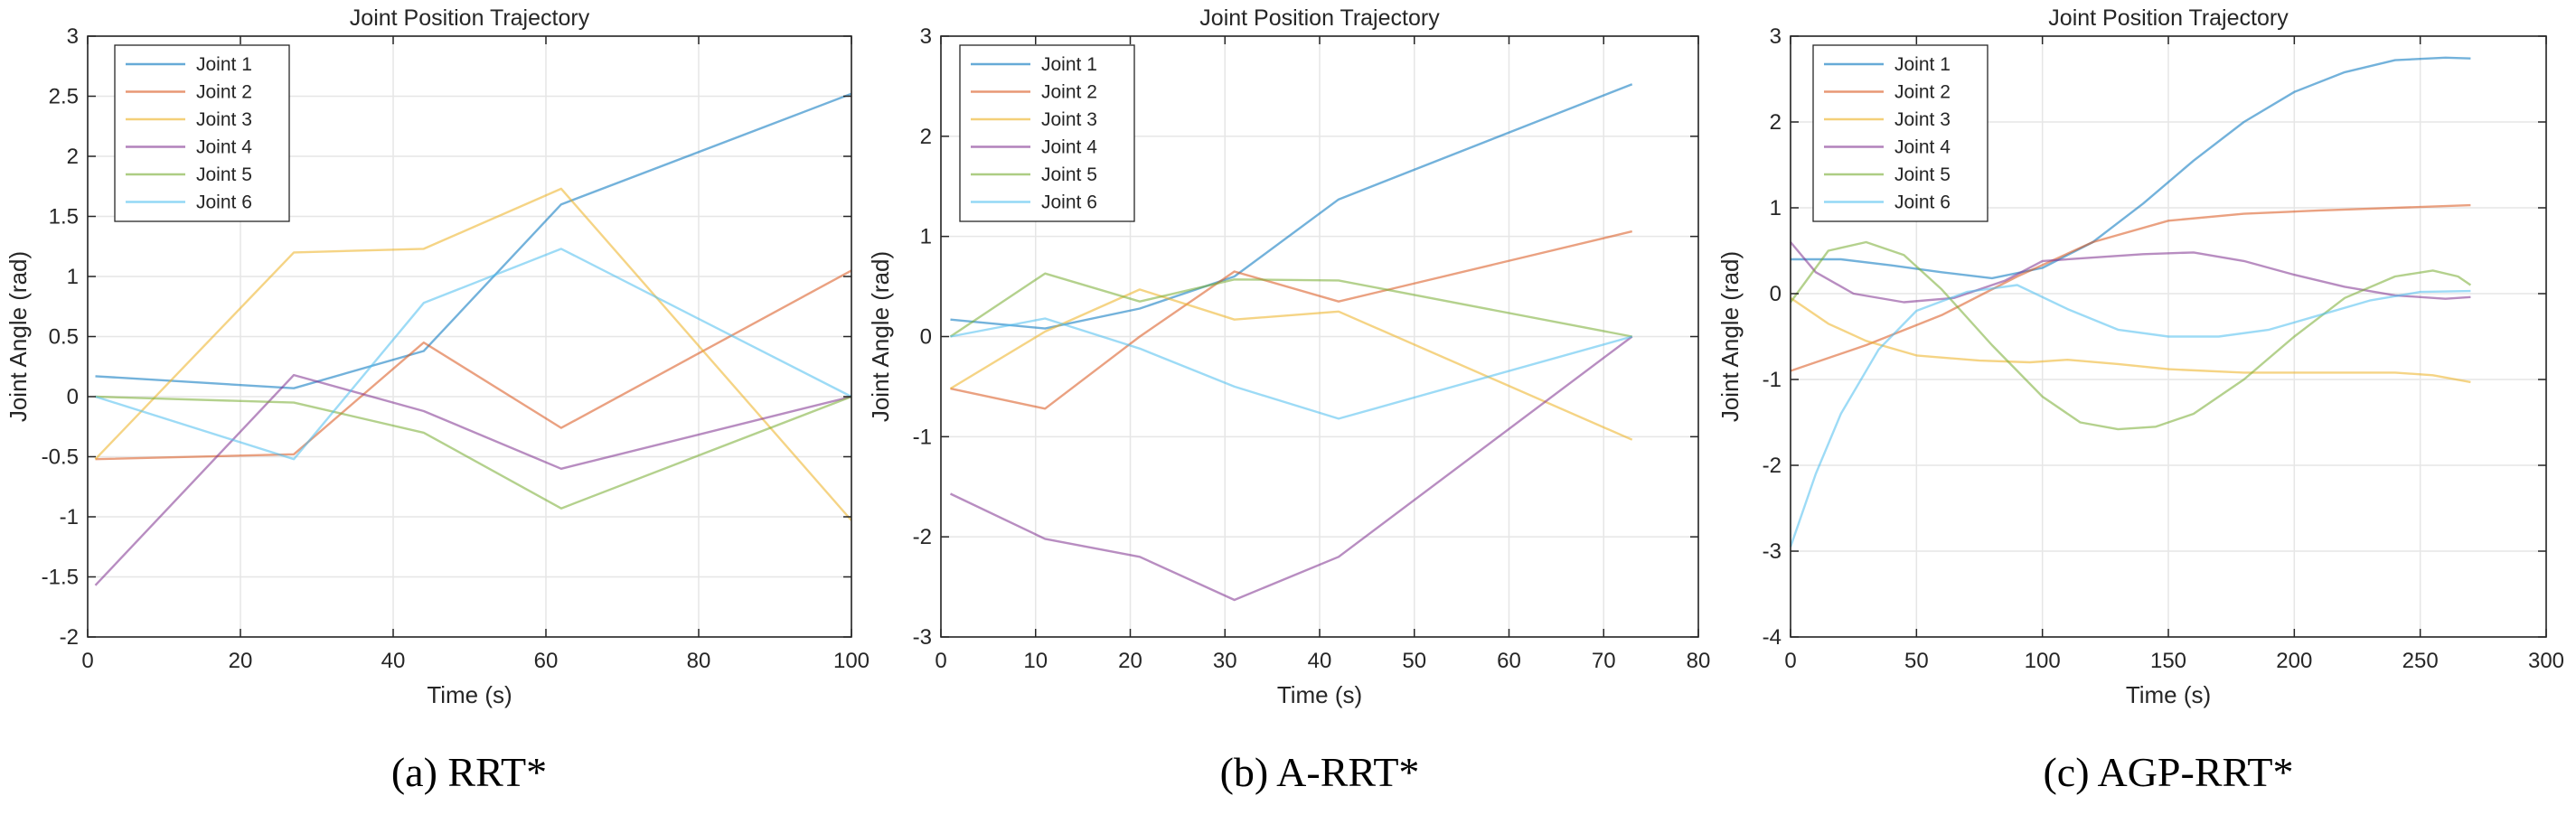  Describe the element at coordinates (60, 457) in the screenshot. I see `y-tick-label: -0.5` at that location.